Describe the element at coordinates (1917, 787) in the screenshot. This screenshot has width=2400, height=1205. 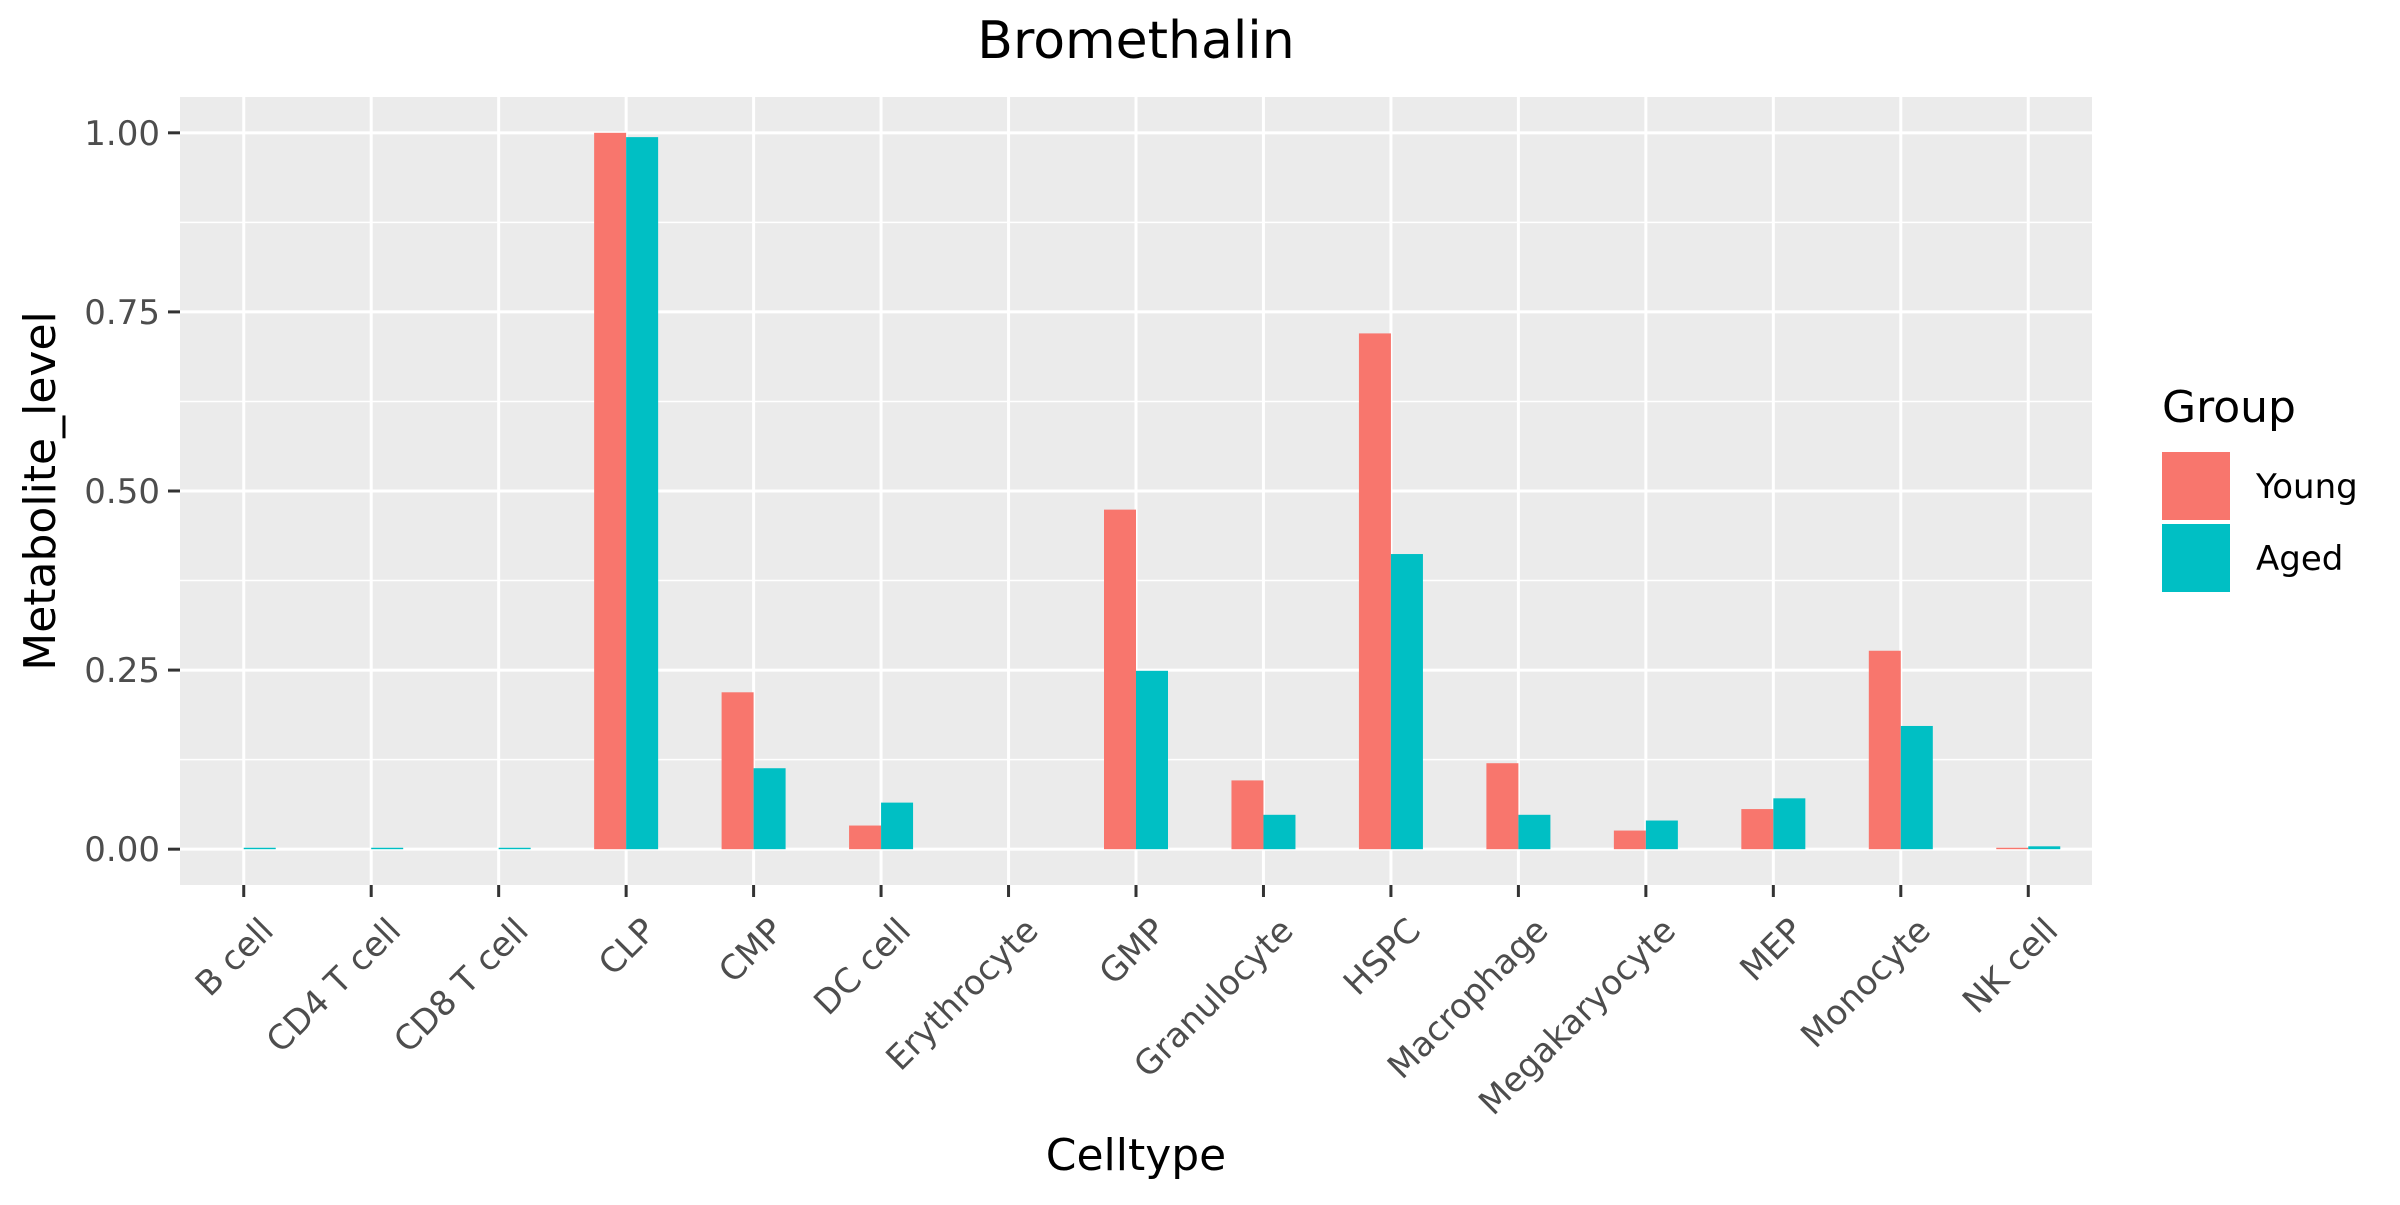
I see `bar-aged-monocyte` at that location.